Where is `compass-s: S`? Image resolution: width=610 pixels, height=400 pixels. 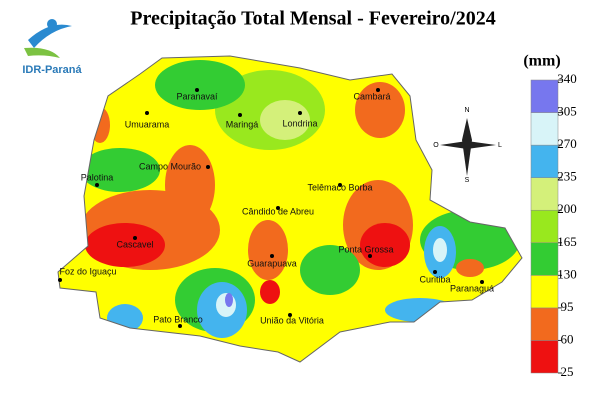
compass-s: S is located at coordinates (467, 180).